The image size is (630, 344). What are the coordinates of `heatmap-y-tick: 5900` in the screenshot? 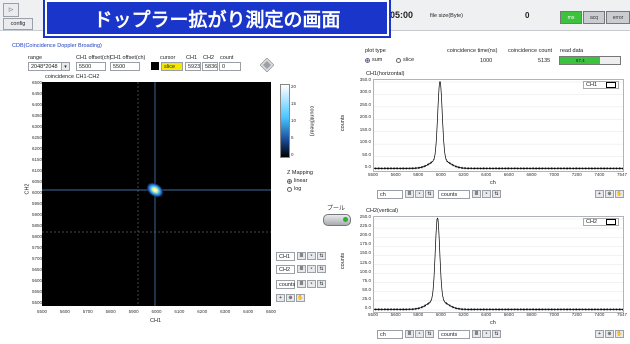 It's located at (36, 214).